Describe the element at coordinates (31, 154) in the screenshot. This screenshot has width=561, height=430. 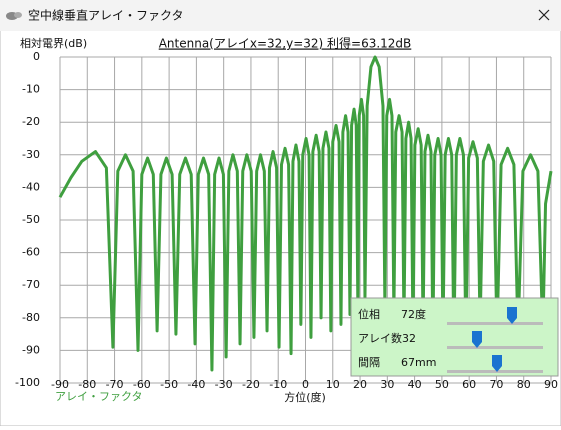
I see `y-tick-label: -30` at that location.